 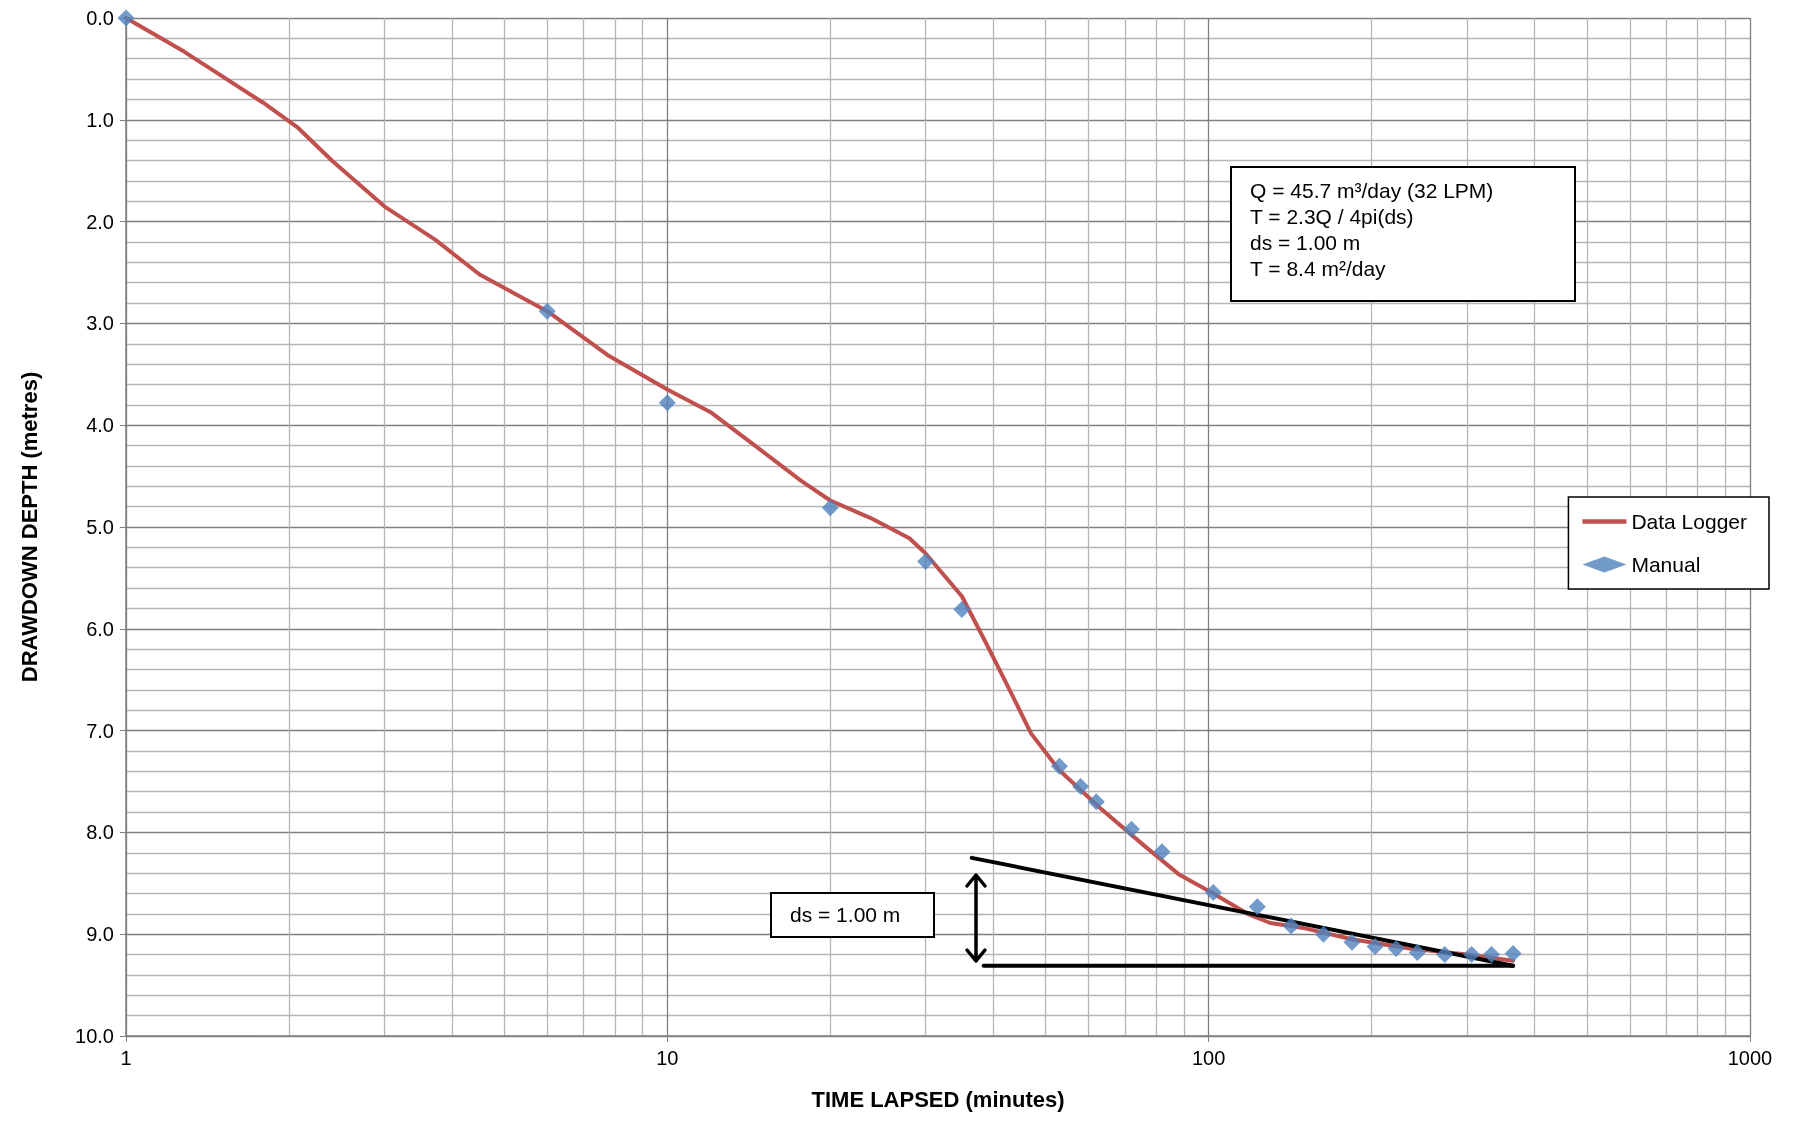 What do you see at coordinates (94, 1036) in the screenshot?
I see `y-tick-label: 10.0` at bounding box center [94, 1036].